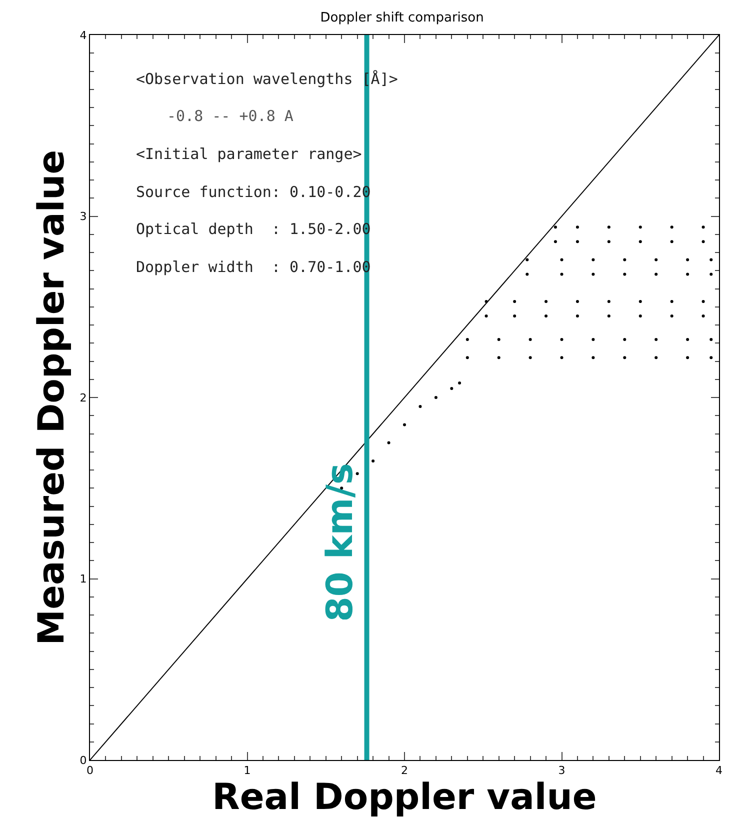 The image size is (731, 835). I want to click on y-tick-label: 0, so click(83, 760).